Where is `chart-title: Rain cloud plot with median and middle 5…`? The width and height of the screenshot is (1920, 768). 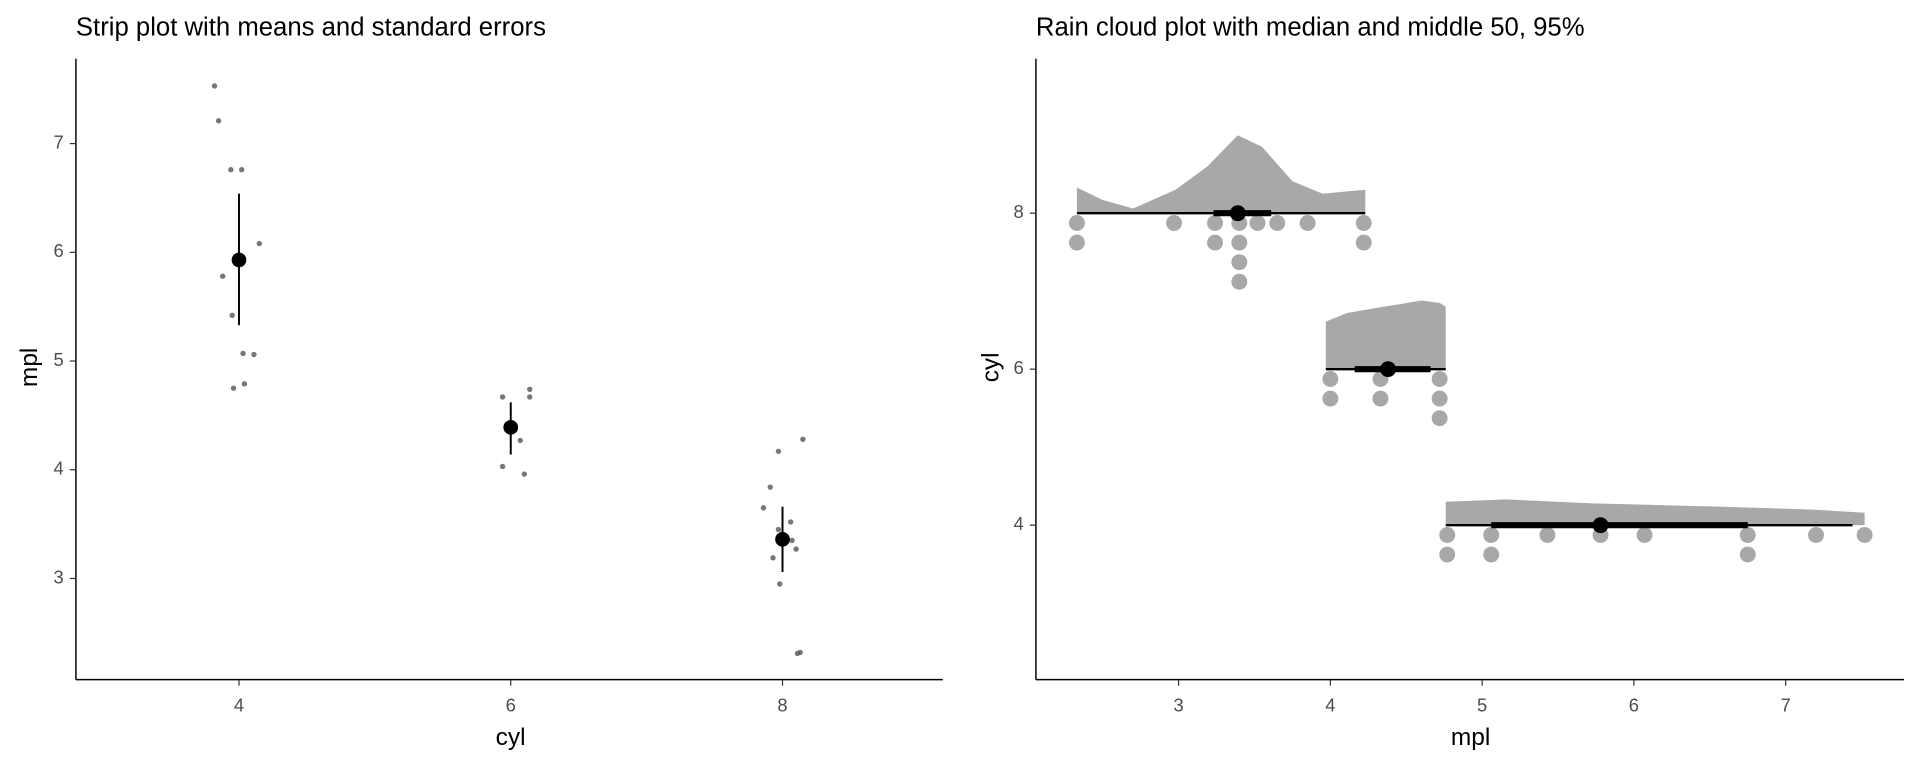 chart-title: Rain cloud plot with median and middle 5… is located at coordinates (1310, 28).